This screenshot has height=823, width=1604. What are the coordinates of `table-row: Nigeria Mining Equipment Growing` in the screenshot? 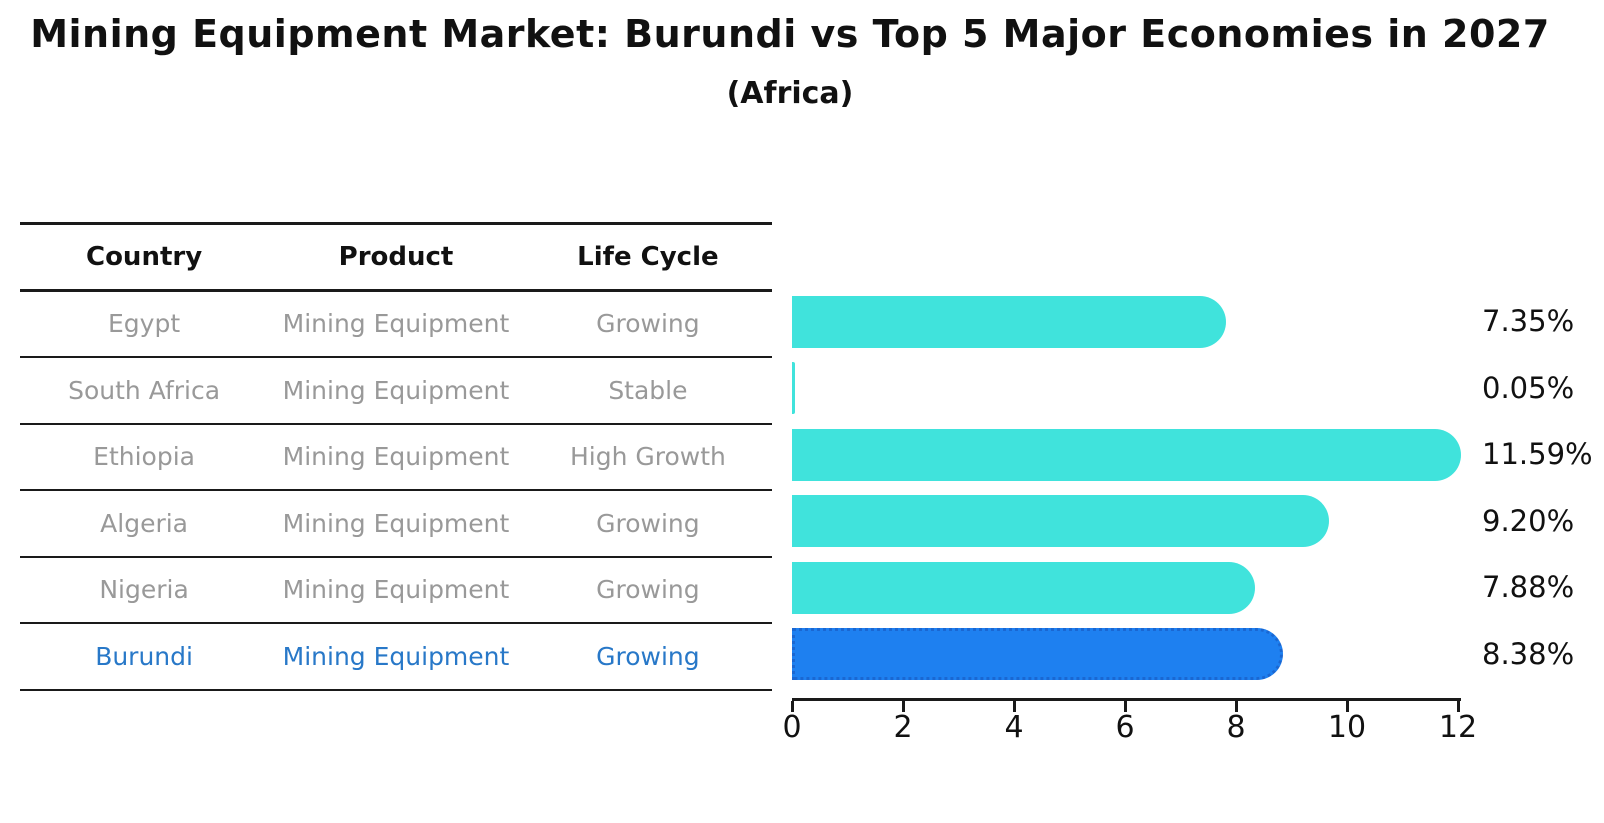 It's located at (396, 591).